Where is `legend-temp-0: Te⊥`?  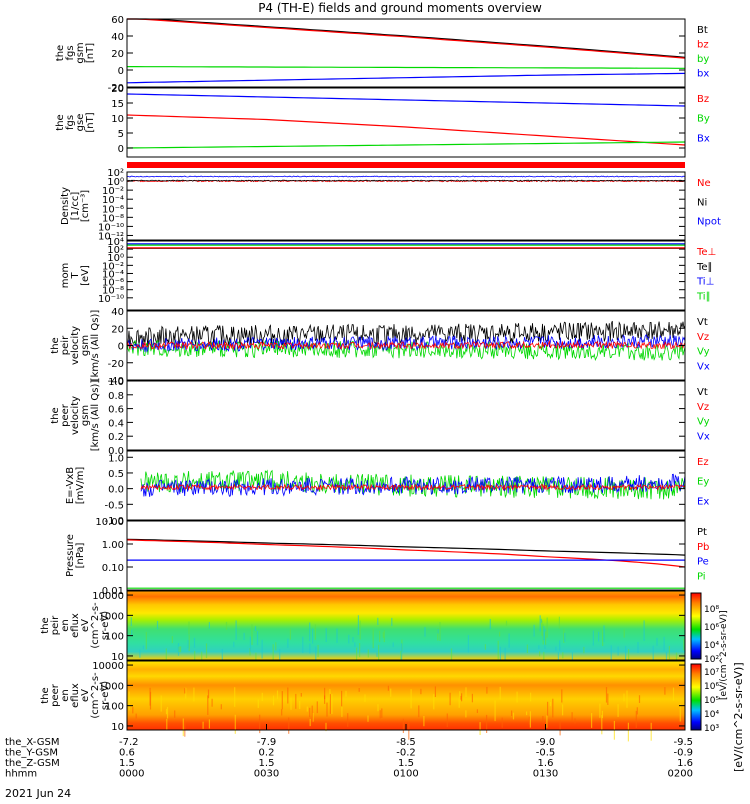
legend-temp-0: Te⊥ is located at coordinates (706, 252).